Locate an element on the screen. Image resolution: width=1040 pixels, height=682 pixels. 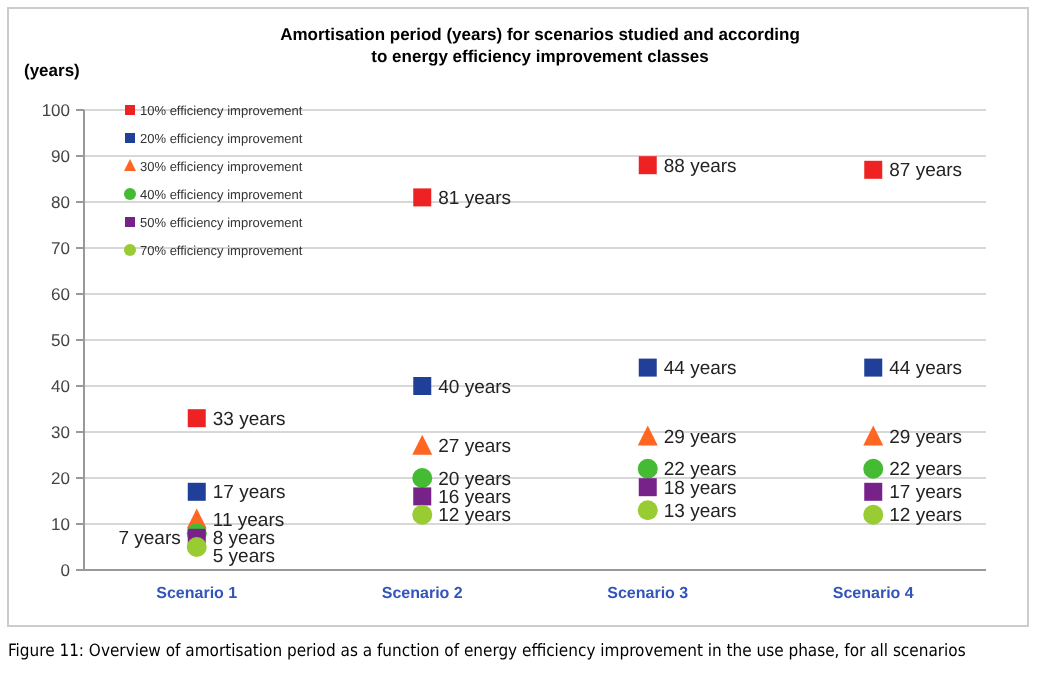
data-label: 16 years is located at coordinates (475, 498).